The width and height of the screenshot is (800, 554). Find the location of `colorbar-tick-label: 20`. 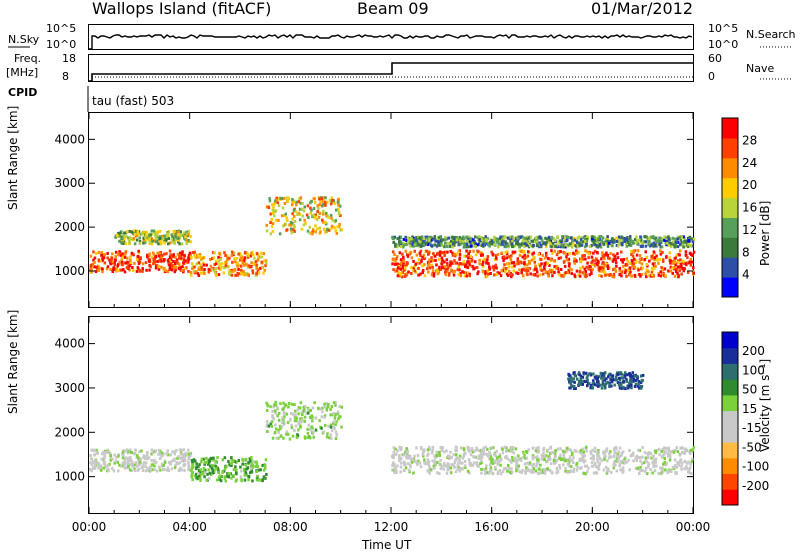

colorbar-tick-label: 20 is located at coordinates (749, 185).